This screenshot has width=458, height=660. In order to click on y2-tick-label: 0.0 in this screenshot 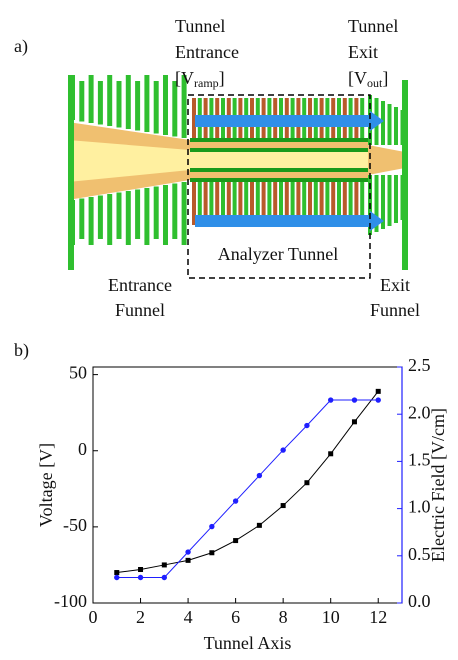, I will do `click(419, 601)`.